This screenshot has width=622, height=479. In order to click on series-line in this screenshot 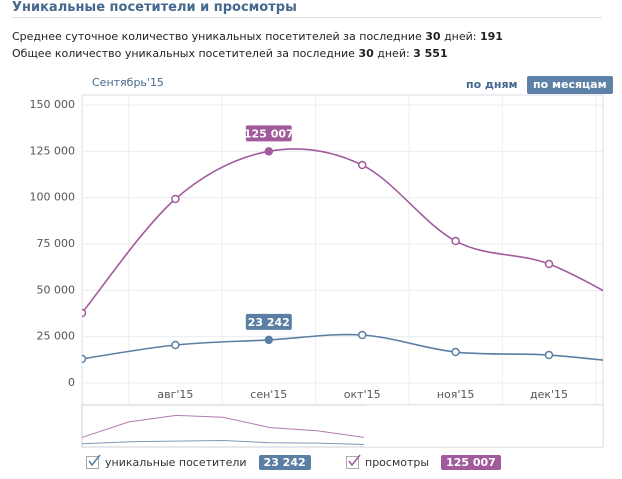, I will do `click(342, 347)`.